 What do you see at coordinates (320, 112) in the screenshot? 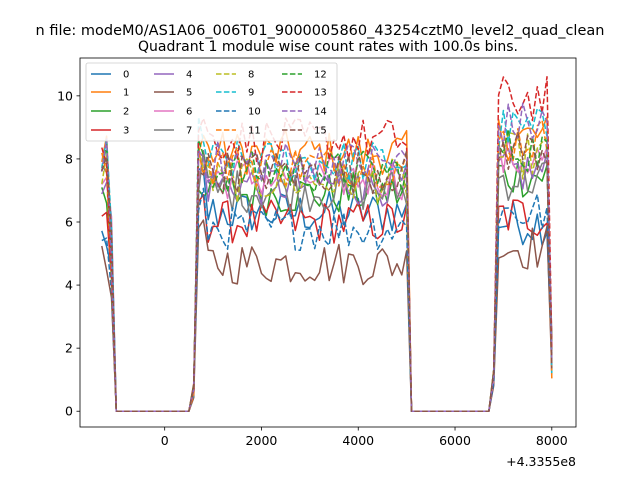
I see `legend-label-14: 14` at bounding box center [320, 112].